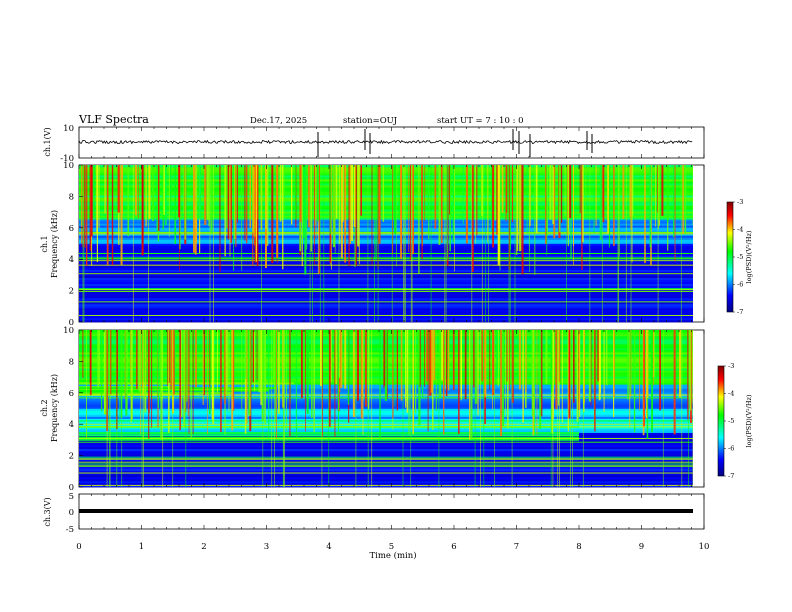 The height and width of the screenshot is (612, 792). Describe the element at coordinates (71, 260) in the screenshot. I see `spectrogram-ytick-label: 4` at that location.